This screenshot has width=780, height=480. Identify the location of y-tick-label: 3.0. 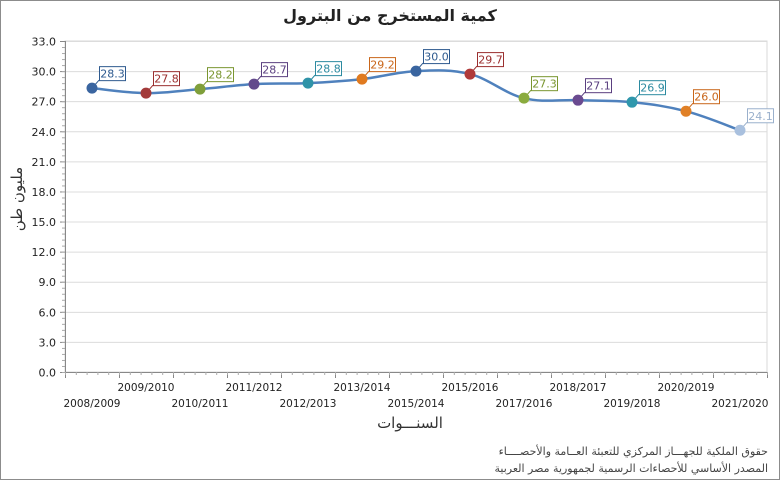
(48, 342).